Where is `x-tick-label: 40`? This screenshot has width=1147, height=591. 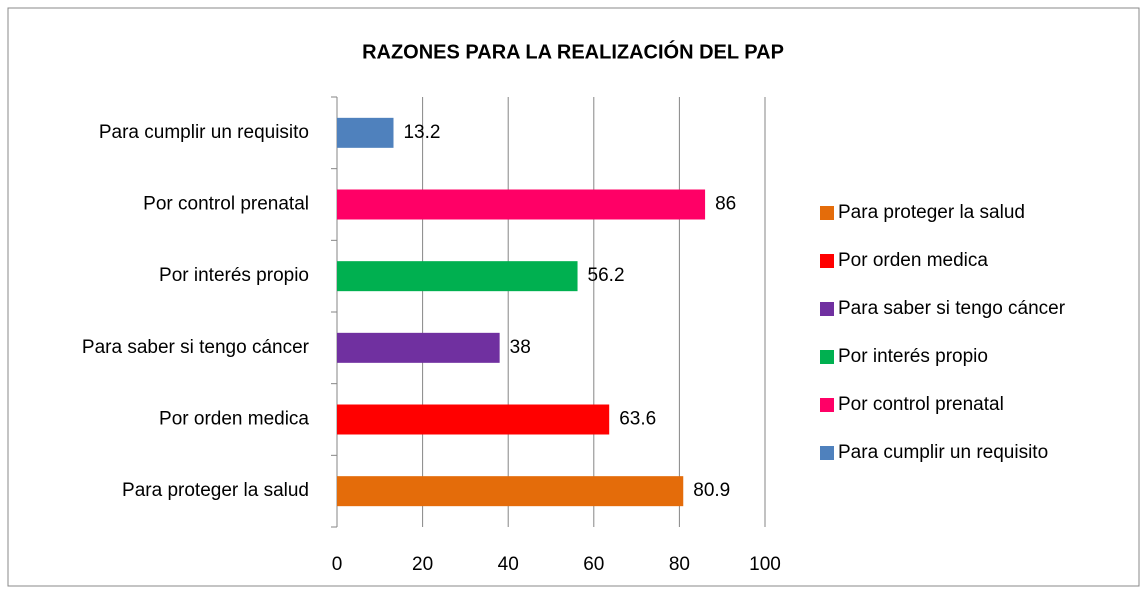 x-tick-label: 40 is located at coordinates (508, 564).